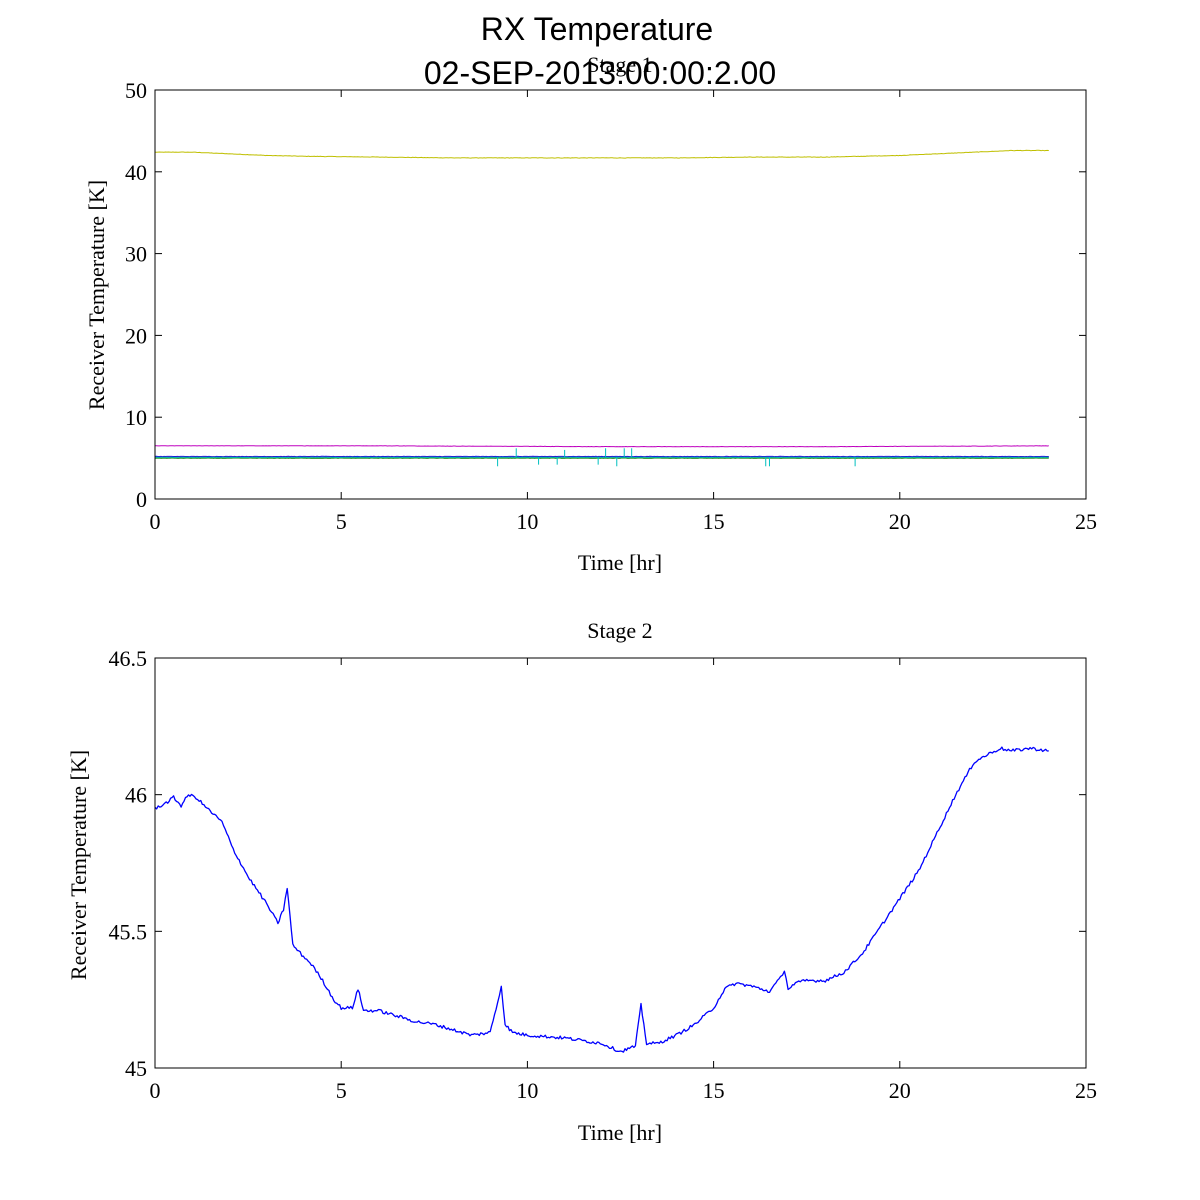 The image size is (1200, 1200). What do you see at coordinates (341, 521) in the screenshot?
I see `stage1-xtick-label: 5` at bounding box center [341, 521].